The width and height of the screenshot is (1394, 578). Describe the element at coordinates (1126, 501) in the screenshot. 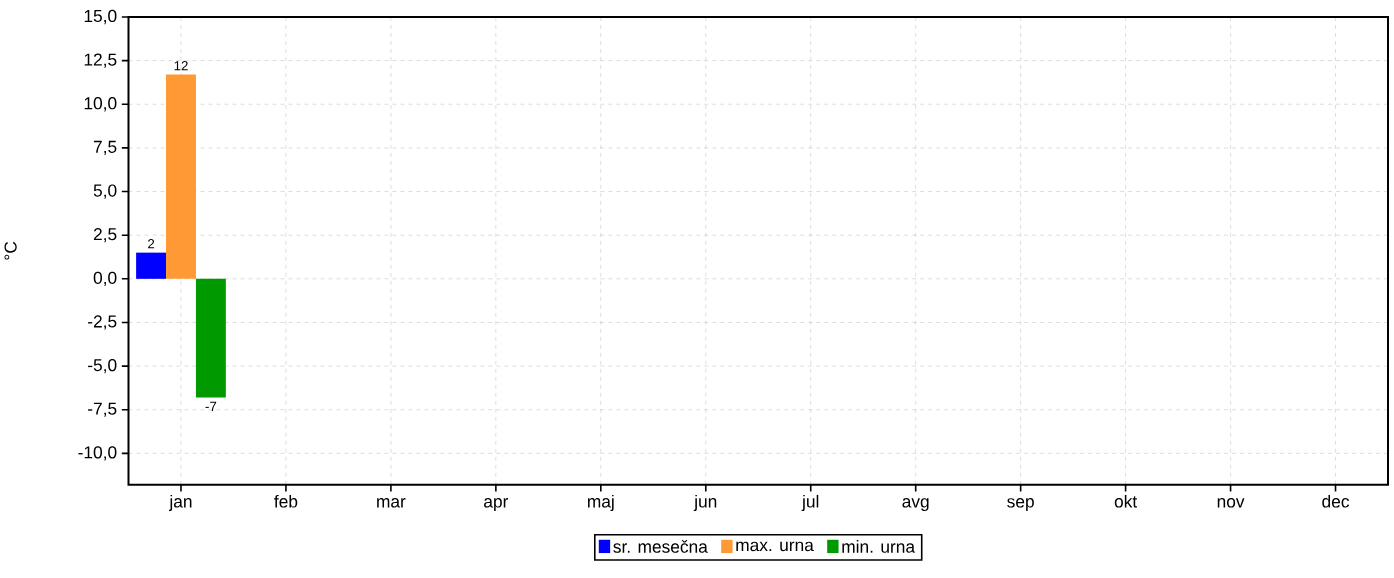

I see `x-tick-label: okt` at that location.